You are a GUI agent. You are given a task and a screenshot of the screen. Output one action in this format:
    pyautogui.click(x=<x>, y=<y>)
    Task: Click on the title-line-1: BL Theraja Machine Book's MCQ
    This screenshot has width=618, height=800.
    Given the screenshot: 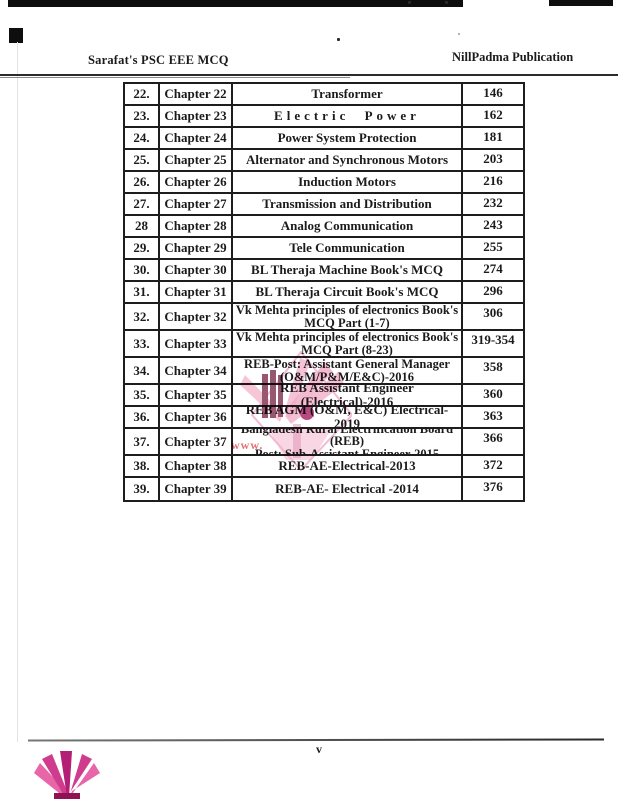 What is the action you would take?
    pyautogui.click(x=347, y=269)
    